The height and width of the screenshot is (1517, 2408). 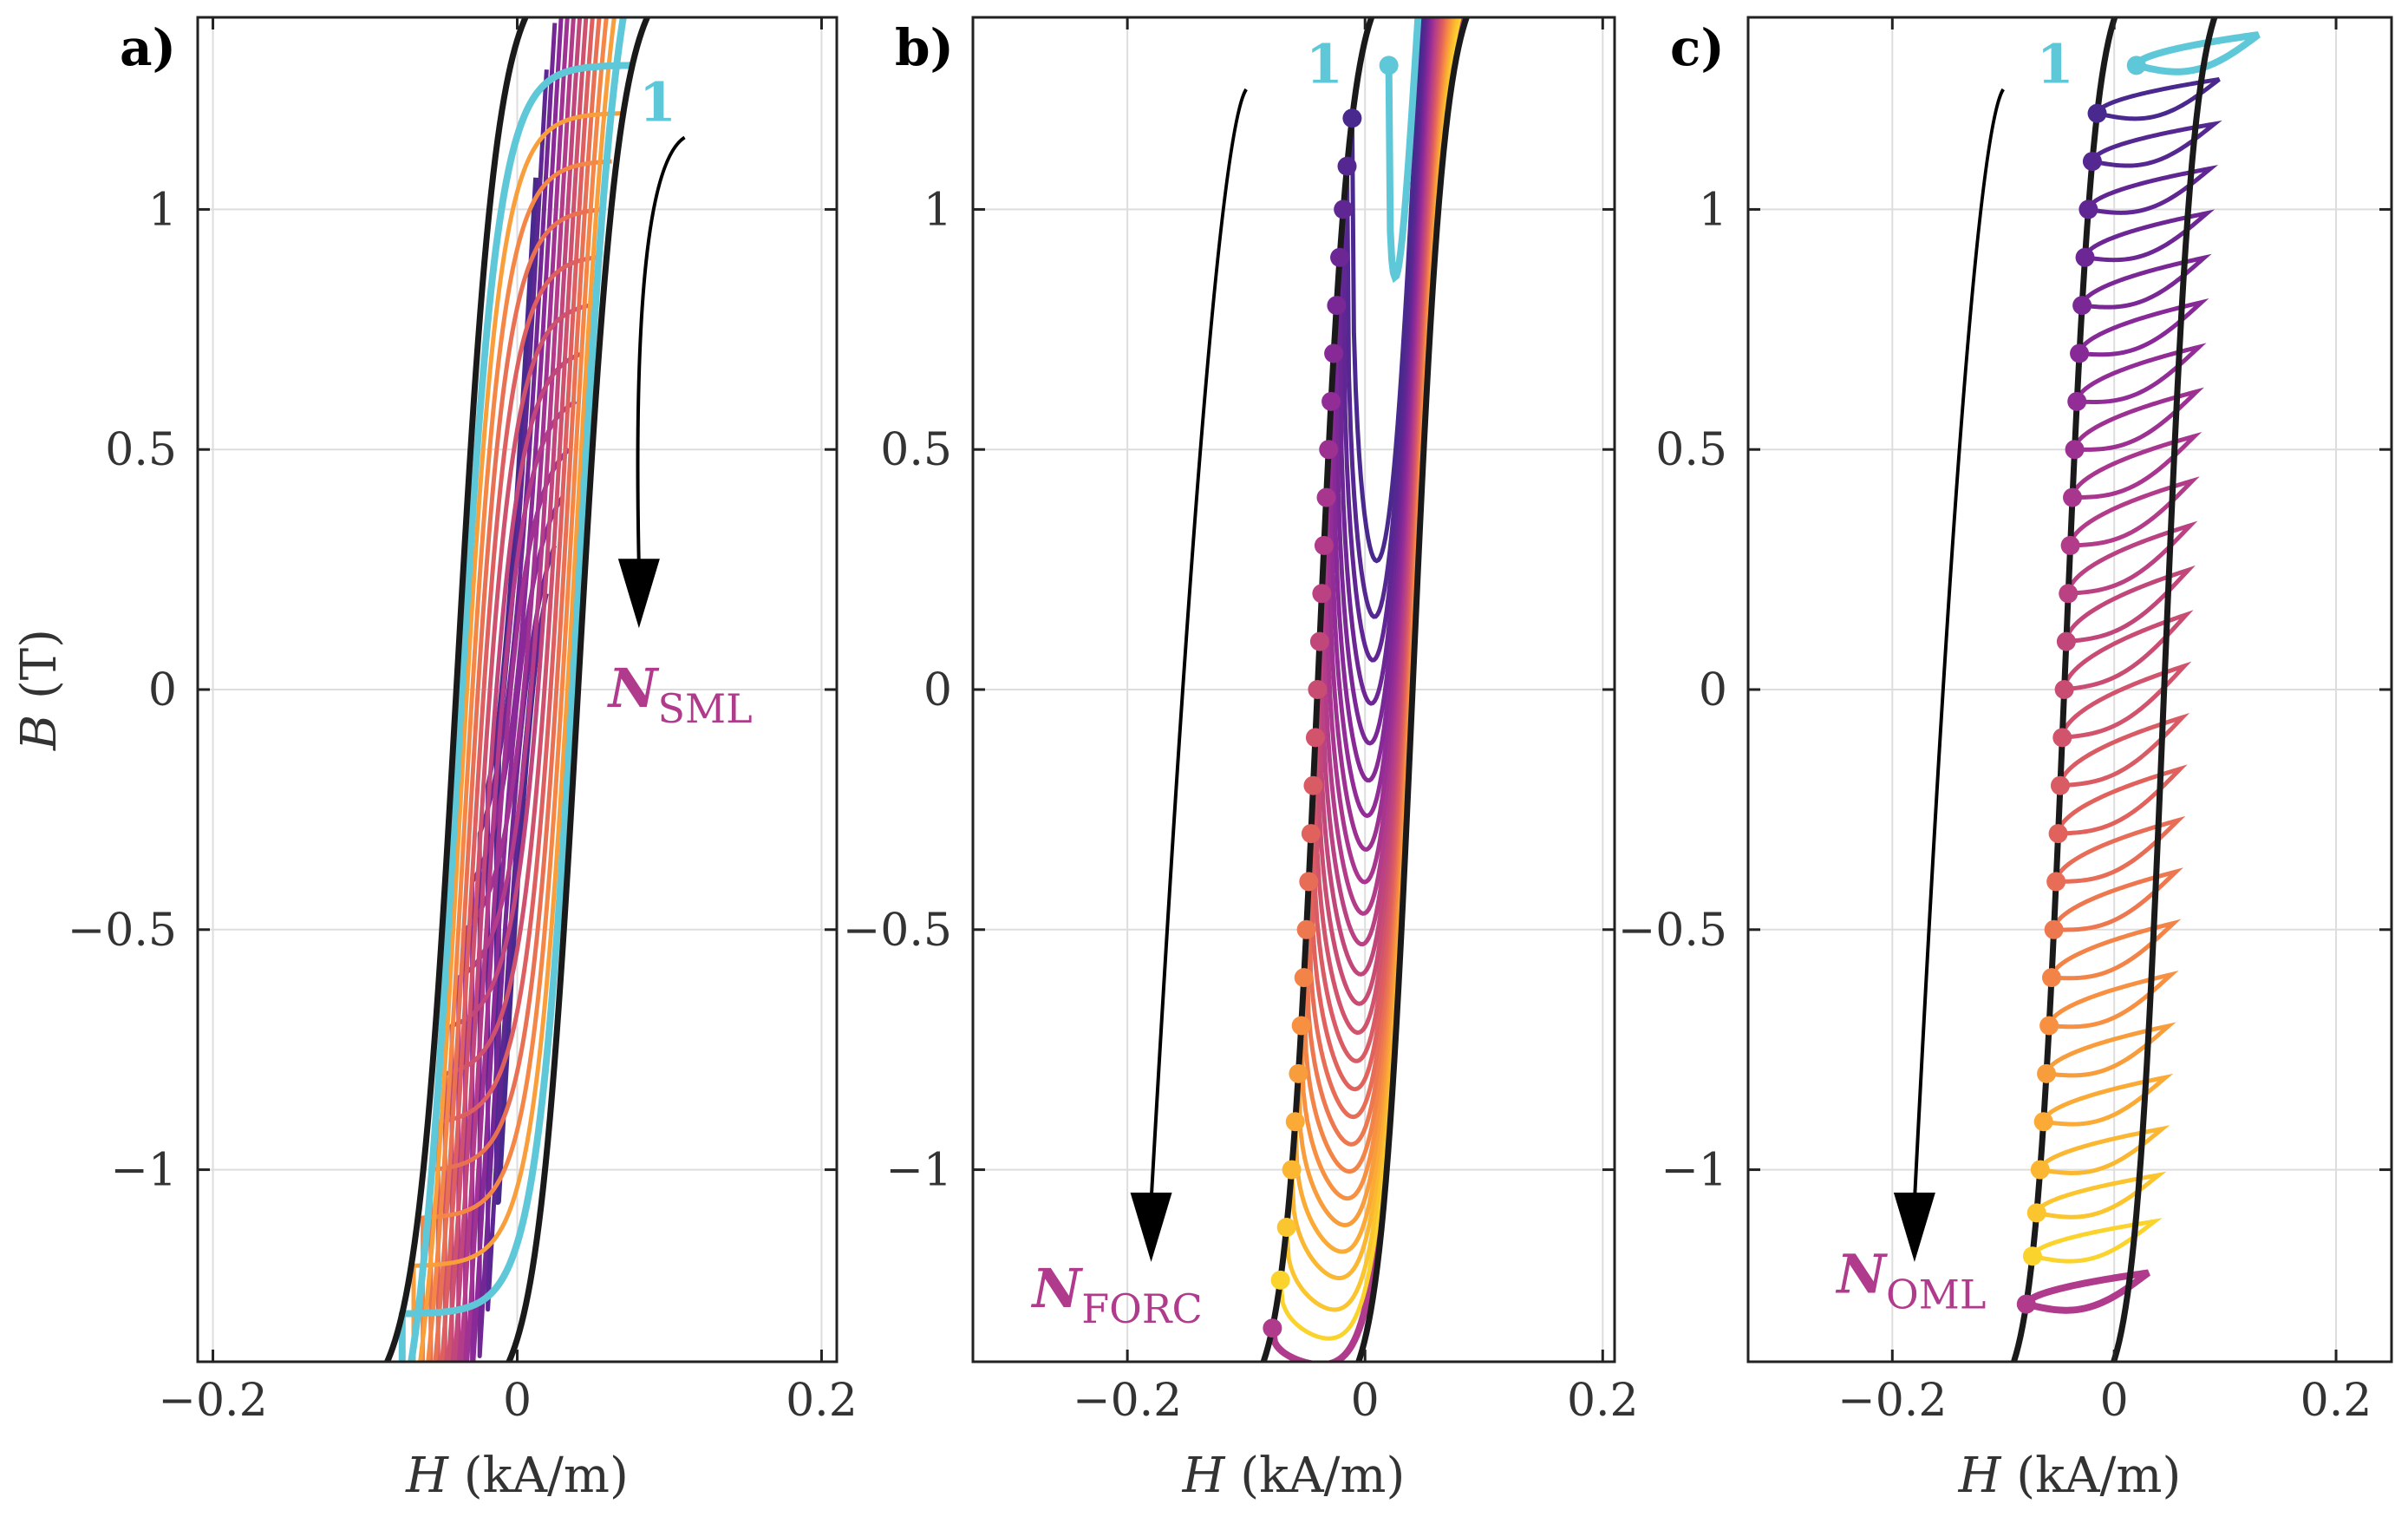 What do you see at coordinates (919, 1171) in the screenshot?
I see `y-tick-label: −1` at bounding box center [919, 1171].